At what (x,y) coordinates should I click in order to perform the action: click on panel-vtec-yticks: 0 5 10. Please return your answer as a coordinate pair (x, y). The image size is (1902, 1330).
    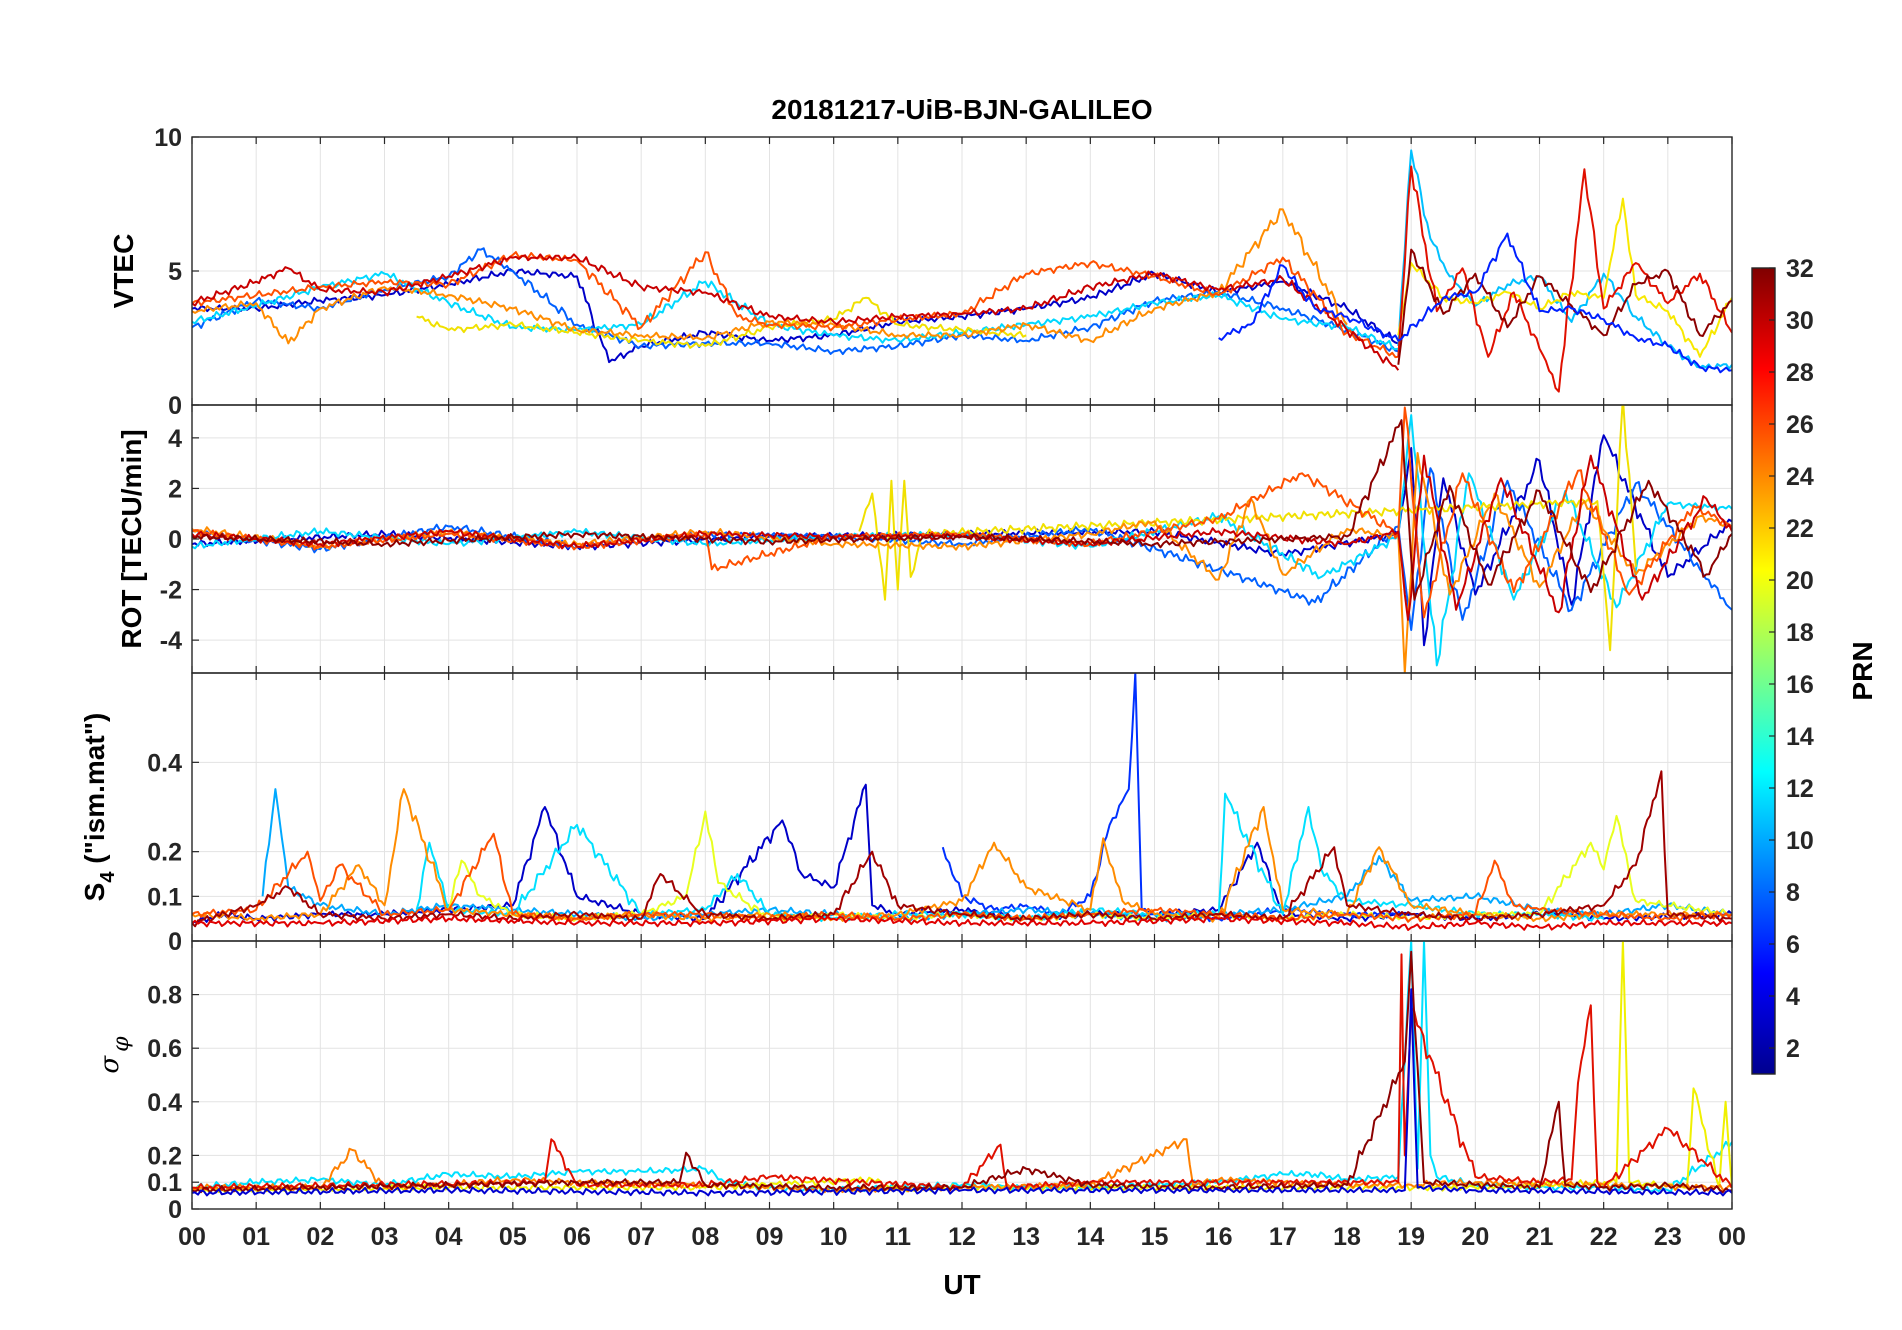
    Looking at the image, I should click on (176, 272).